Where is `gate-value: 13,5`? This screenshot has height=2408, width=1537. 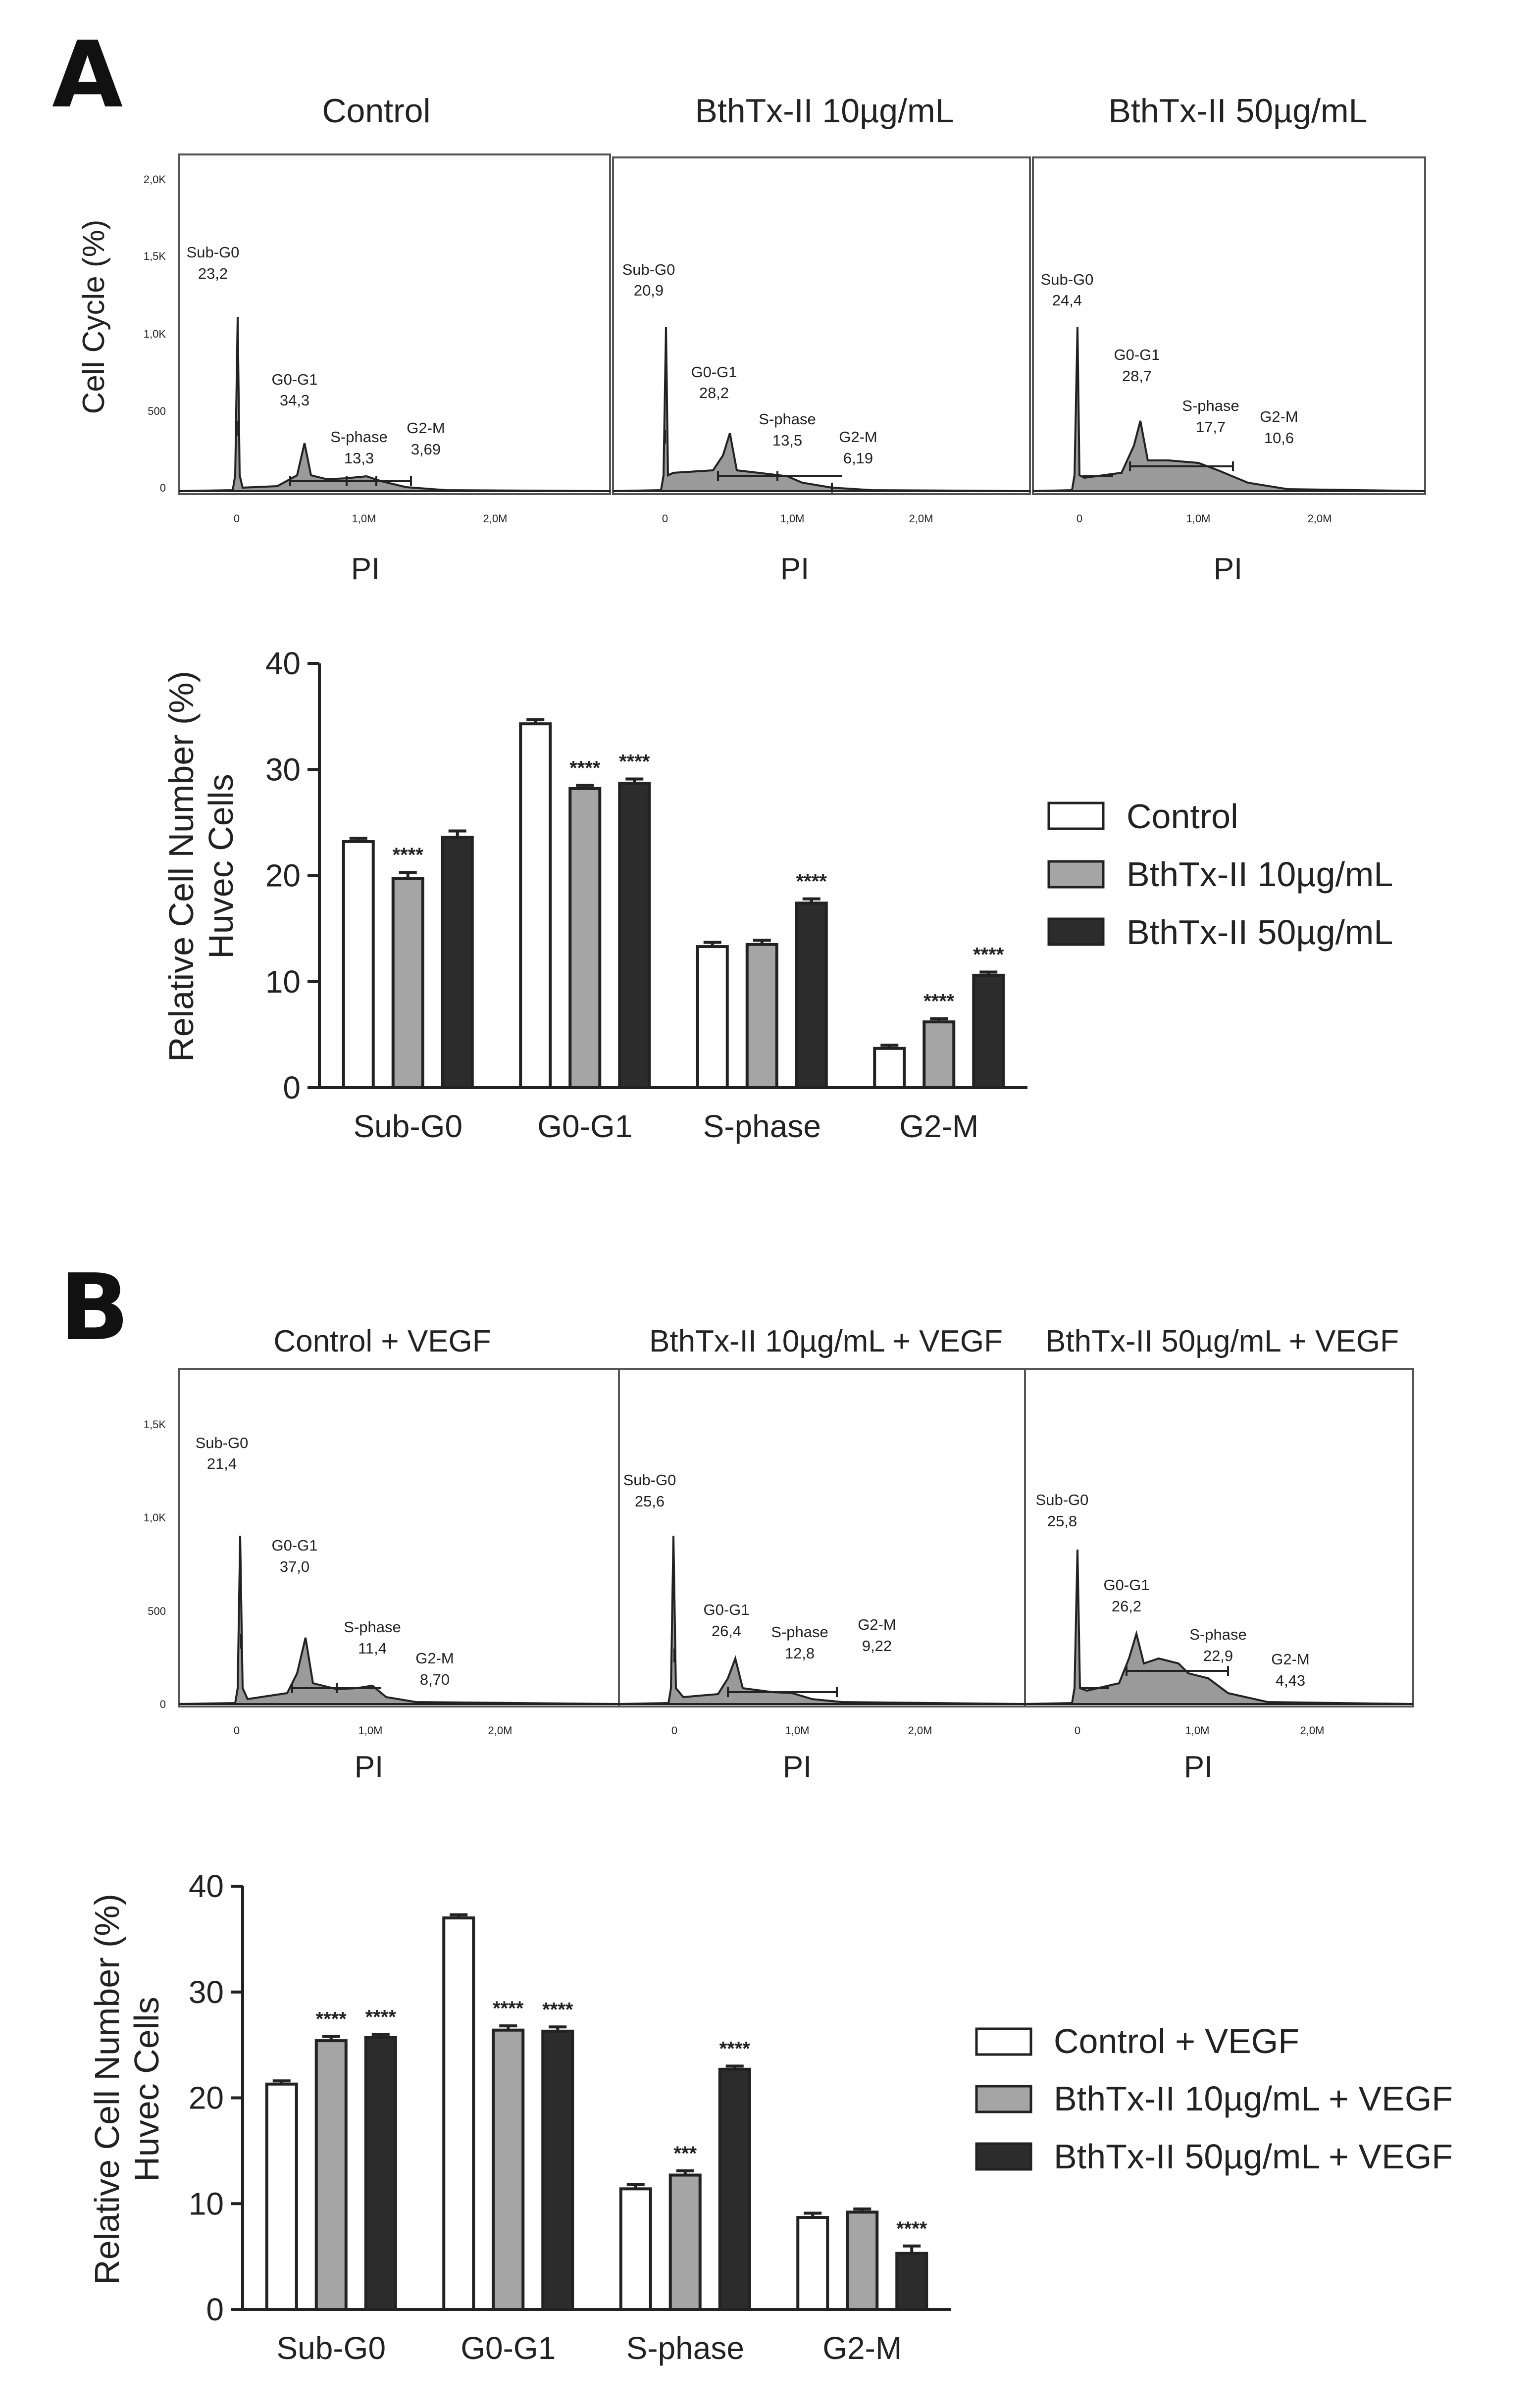 gate-value: 13,5 is located at coordinates (787, 440).